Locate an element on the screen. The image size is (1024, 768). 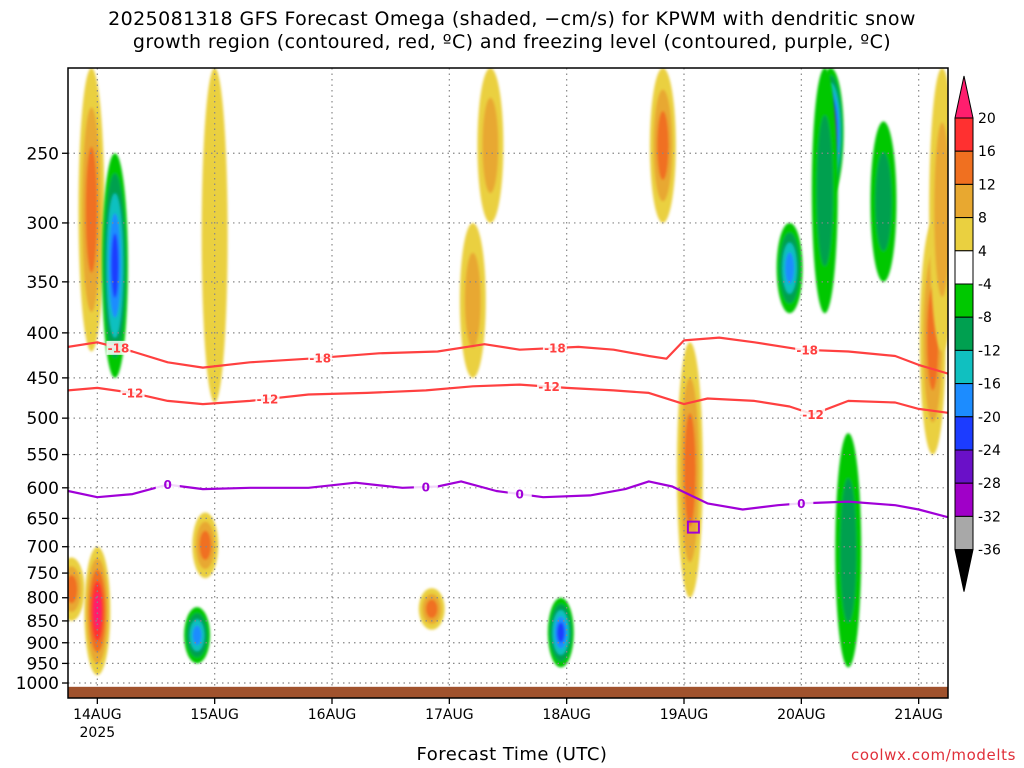
x-tick-label-17AUG: 17AUG is located at coordinates (449, 715).